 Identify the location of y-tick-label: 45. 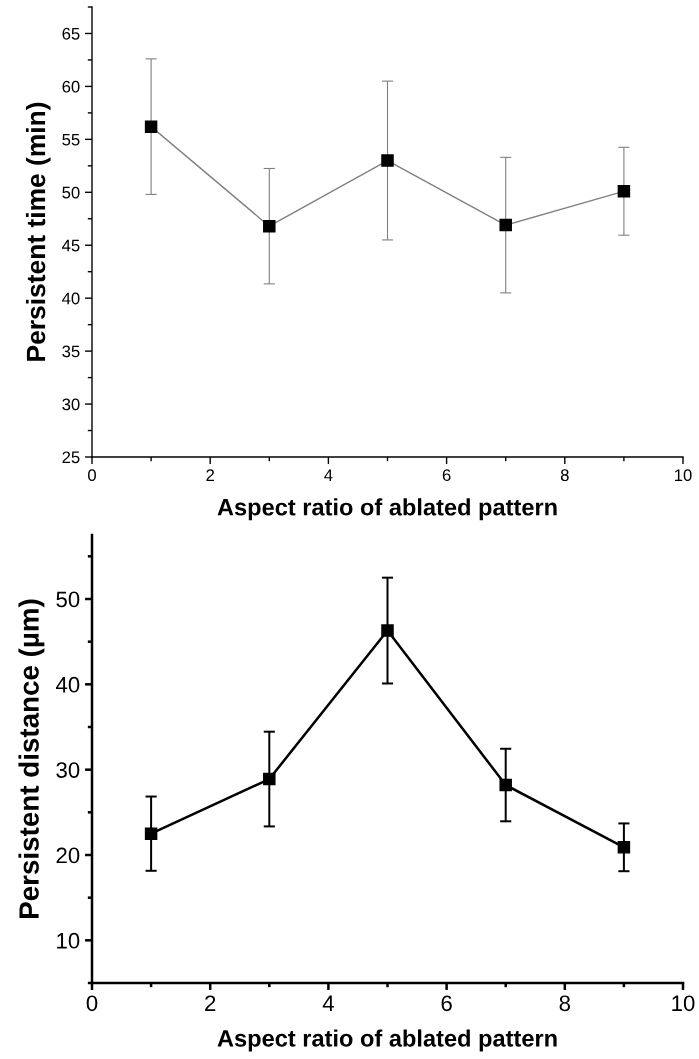
(71, 245).